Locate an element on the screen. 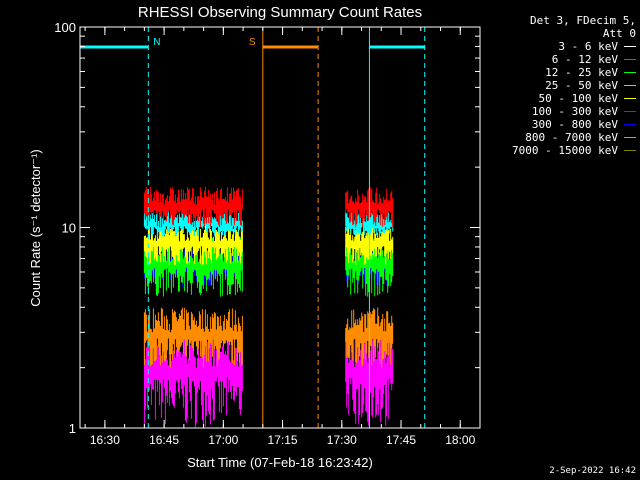  legend-item-label: 7000 - 15000 keV is located at coordinates (565, 150).